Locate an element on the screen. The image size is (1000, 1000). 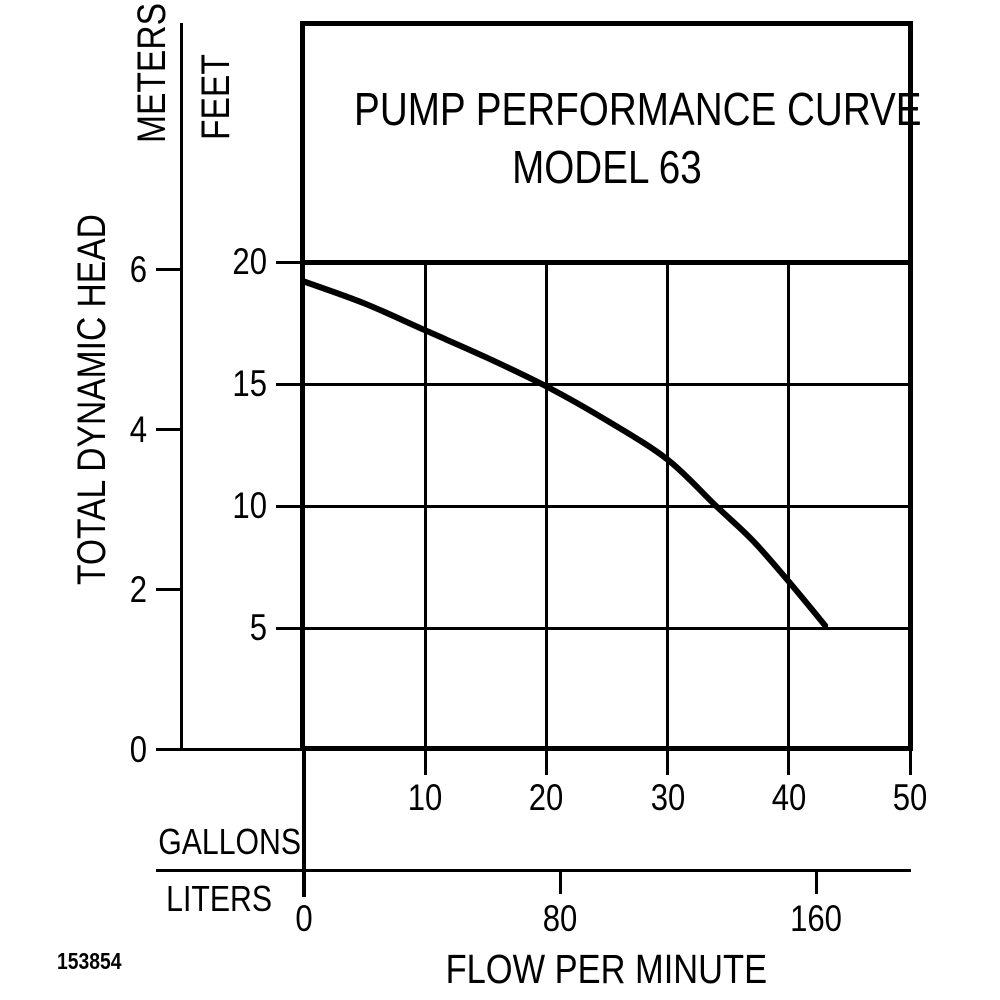
x-axis-title-text: FLOW PER MINUTE is located at coordinates (606, 969).